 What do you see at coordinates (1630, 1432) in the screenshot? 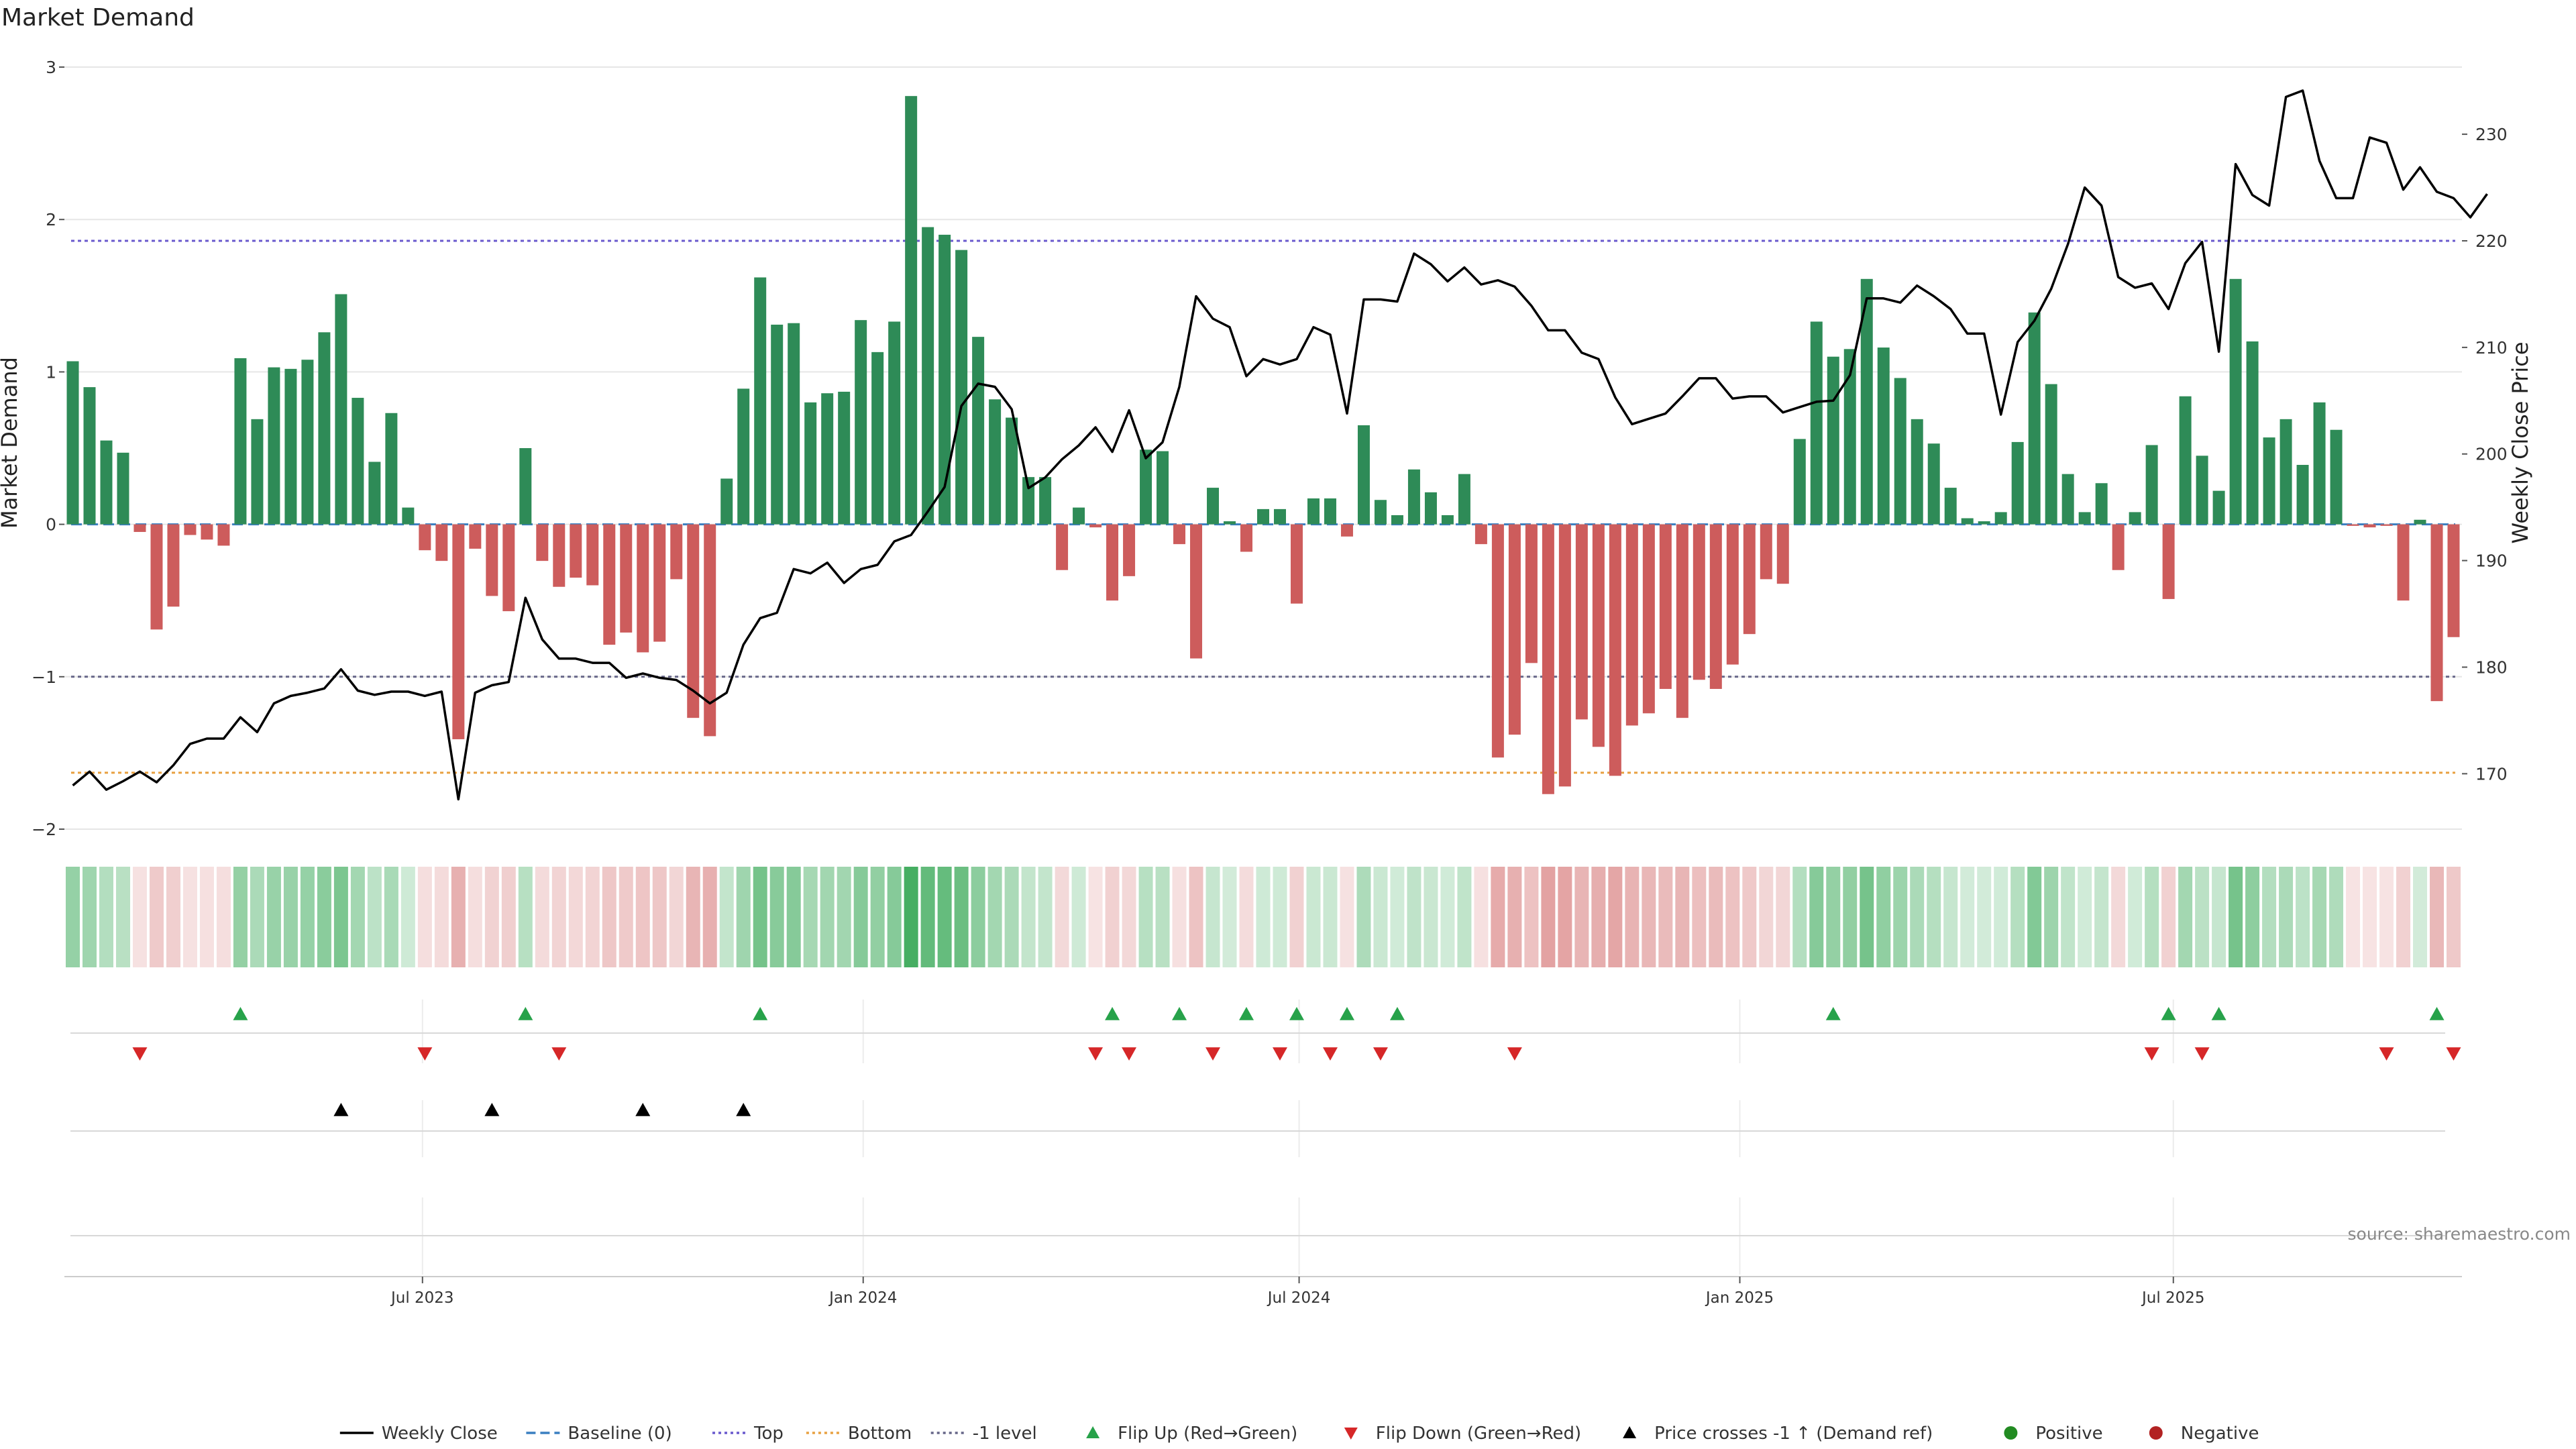
I see `legend-triangle-up` at bounding box center [1630, 1432].